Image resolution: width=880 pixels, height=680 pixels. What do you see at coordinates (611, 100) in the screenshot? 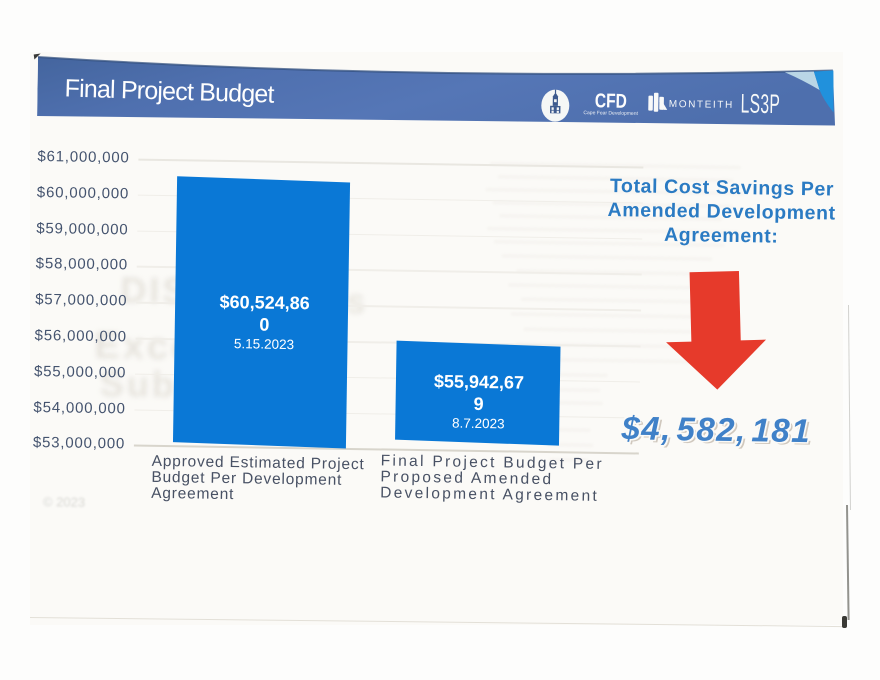
I see `svg-text: CFD` at bounding box center [611, 100].